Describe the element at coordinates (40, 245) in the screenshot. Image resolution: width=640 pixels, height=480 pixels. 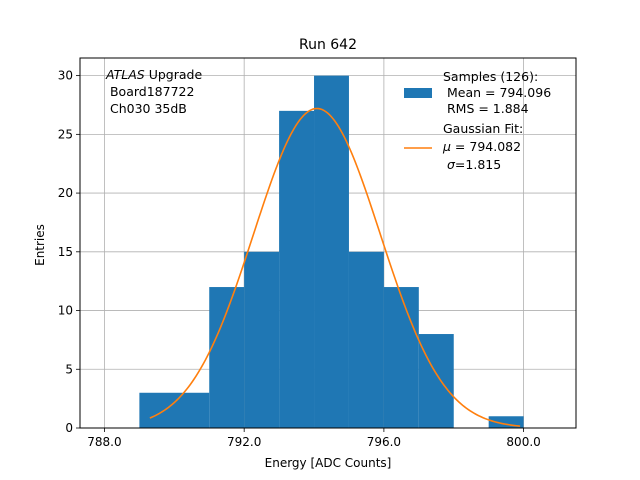
I see `y-axis-label: Entries` at that location.